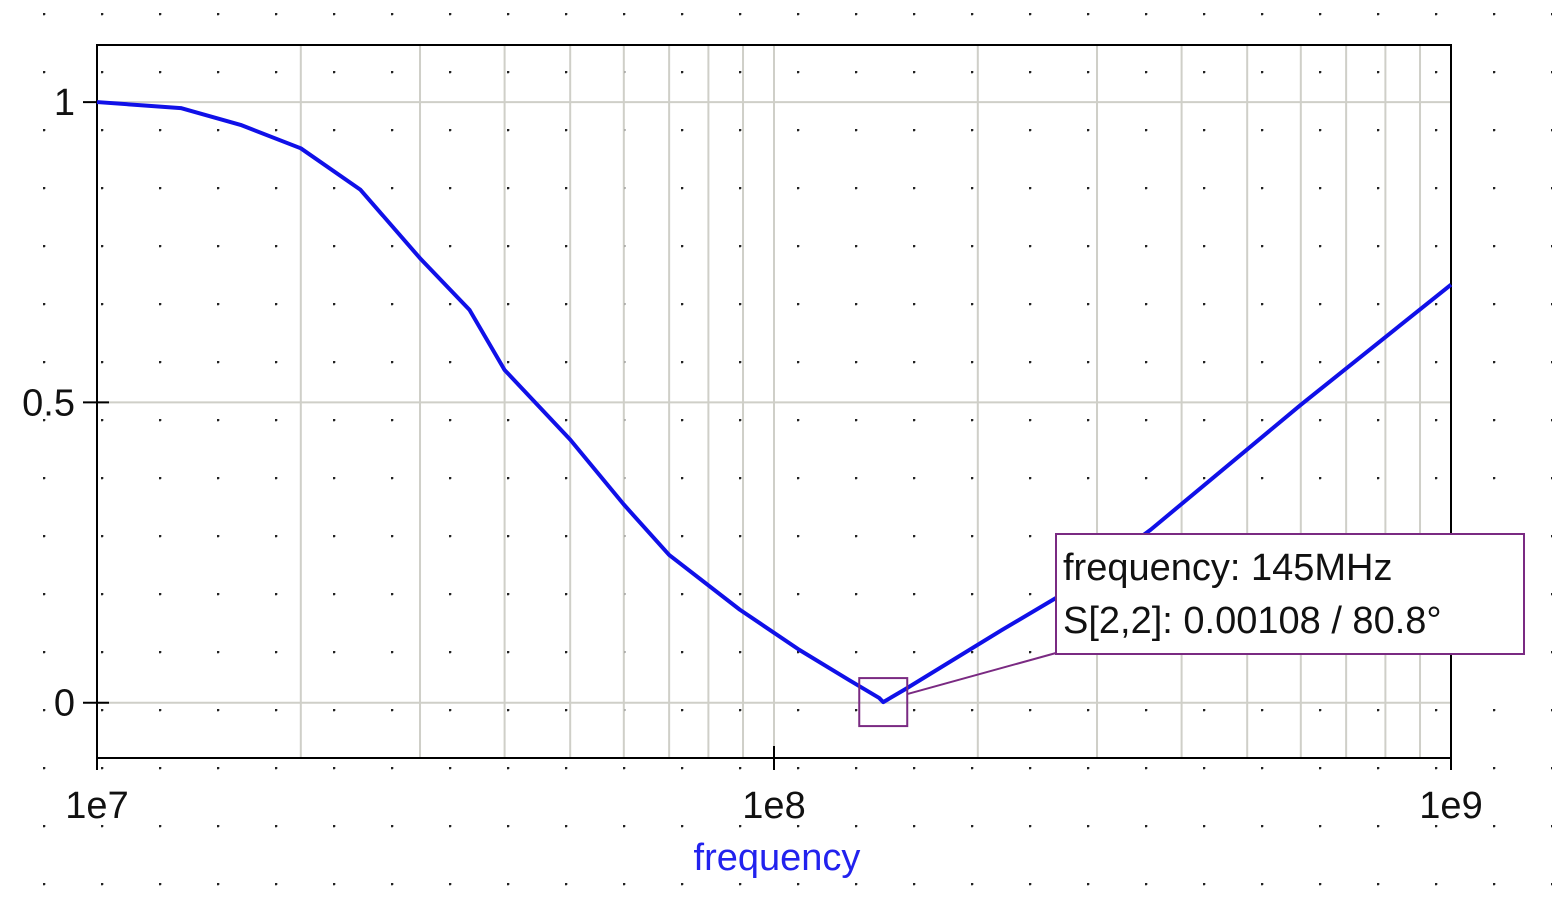 The height and width of the screenshot is (898, 1552). Describe the element at coordinates (1252, 621) in the screenshot. I see `annotation-line-2: S[2,2]: 0.00108 / 80.8°` at that location.